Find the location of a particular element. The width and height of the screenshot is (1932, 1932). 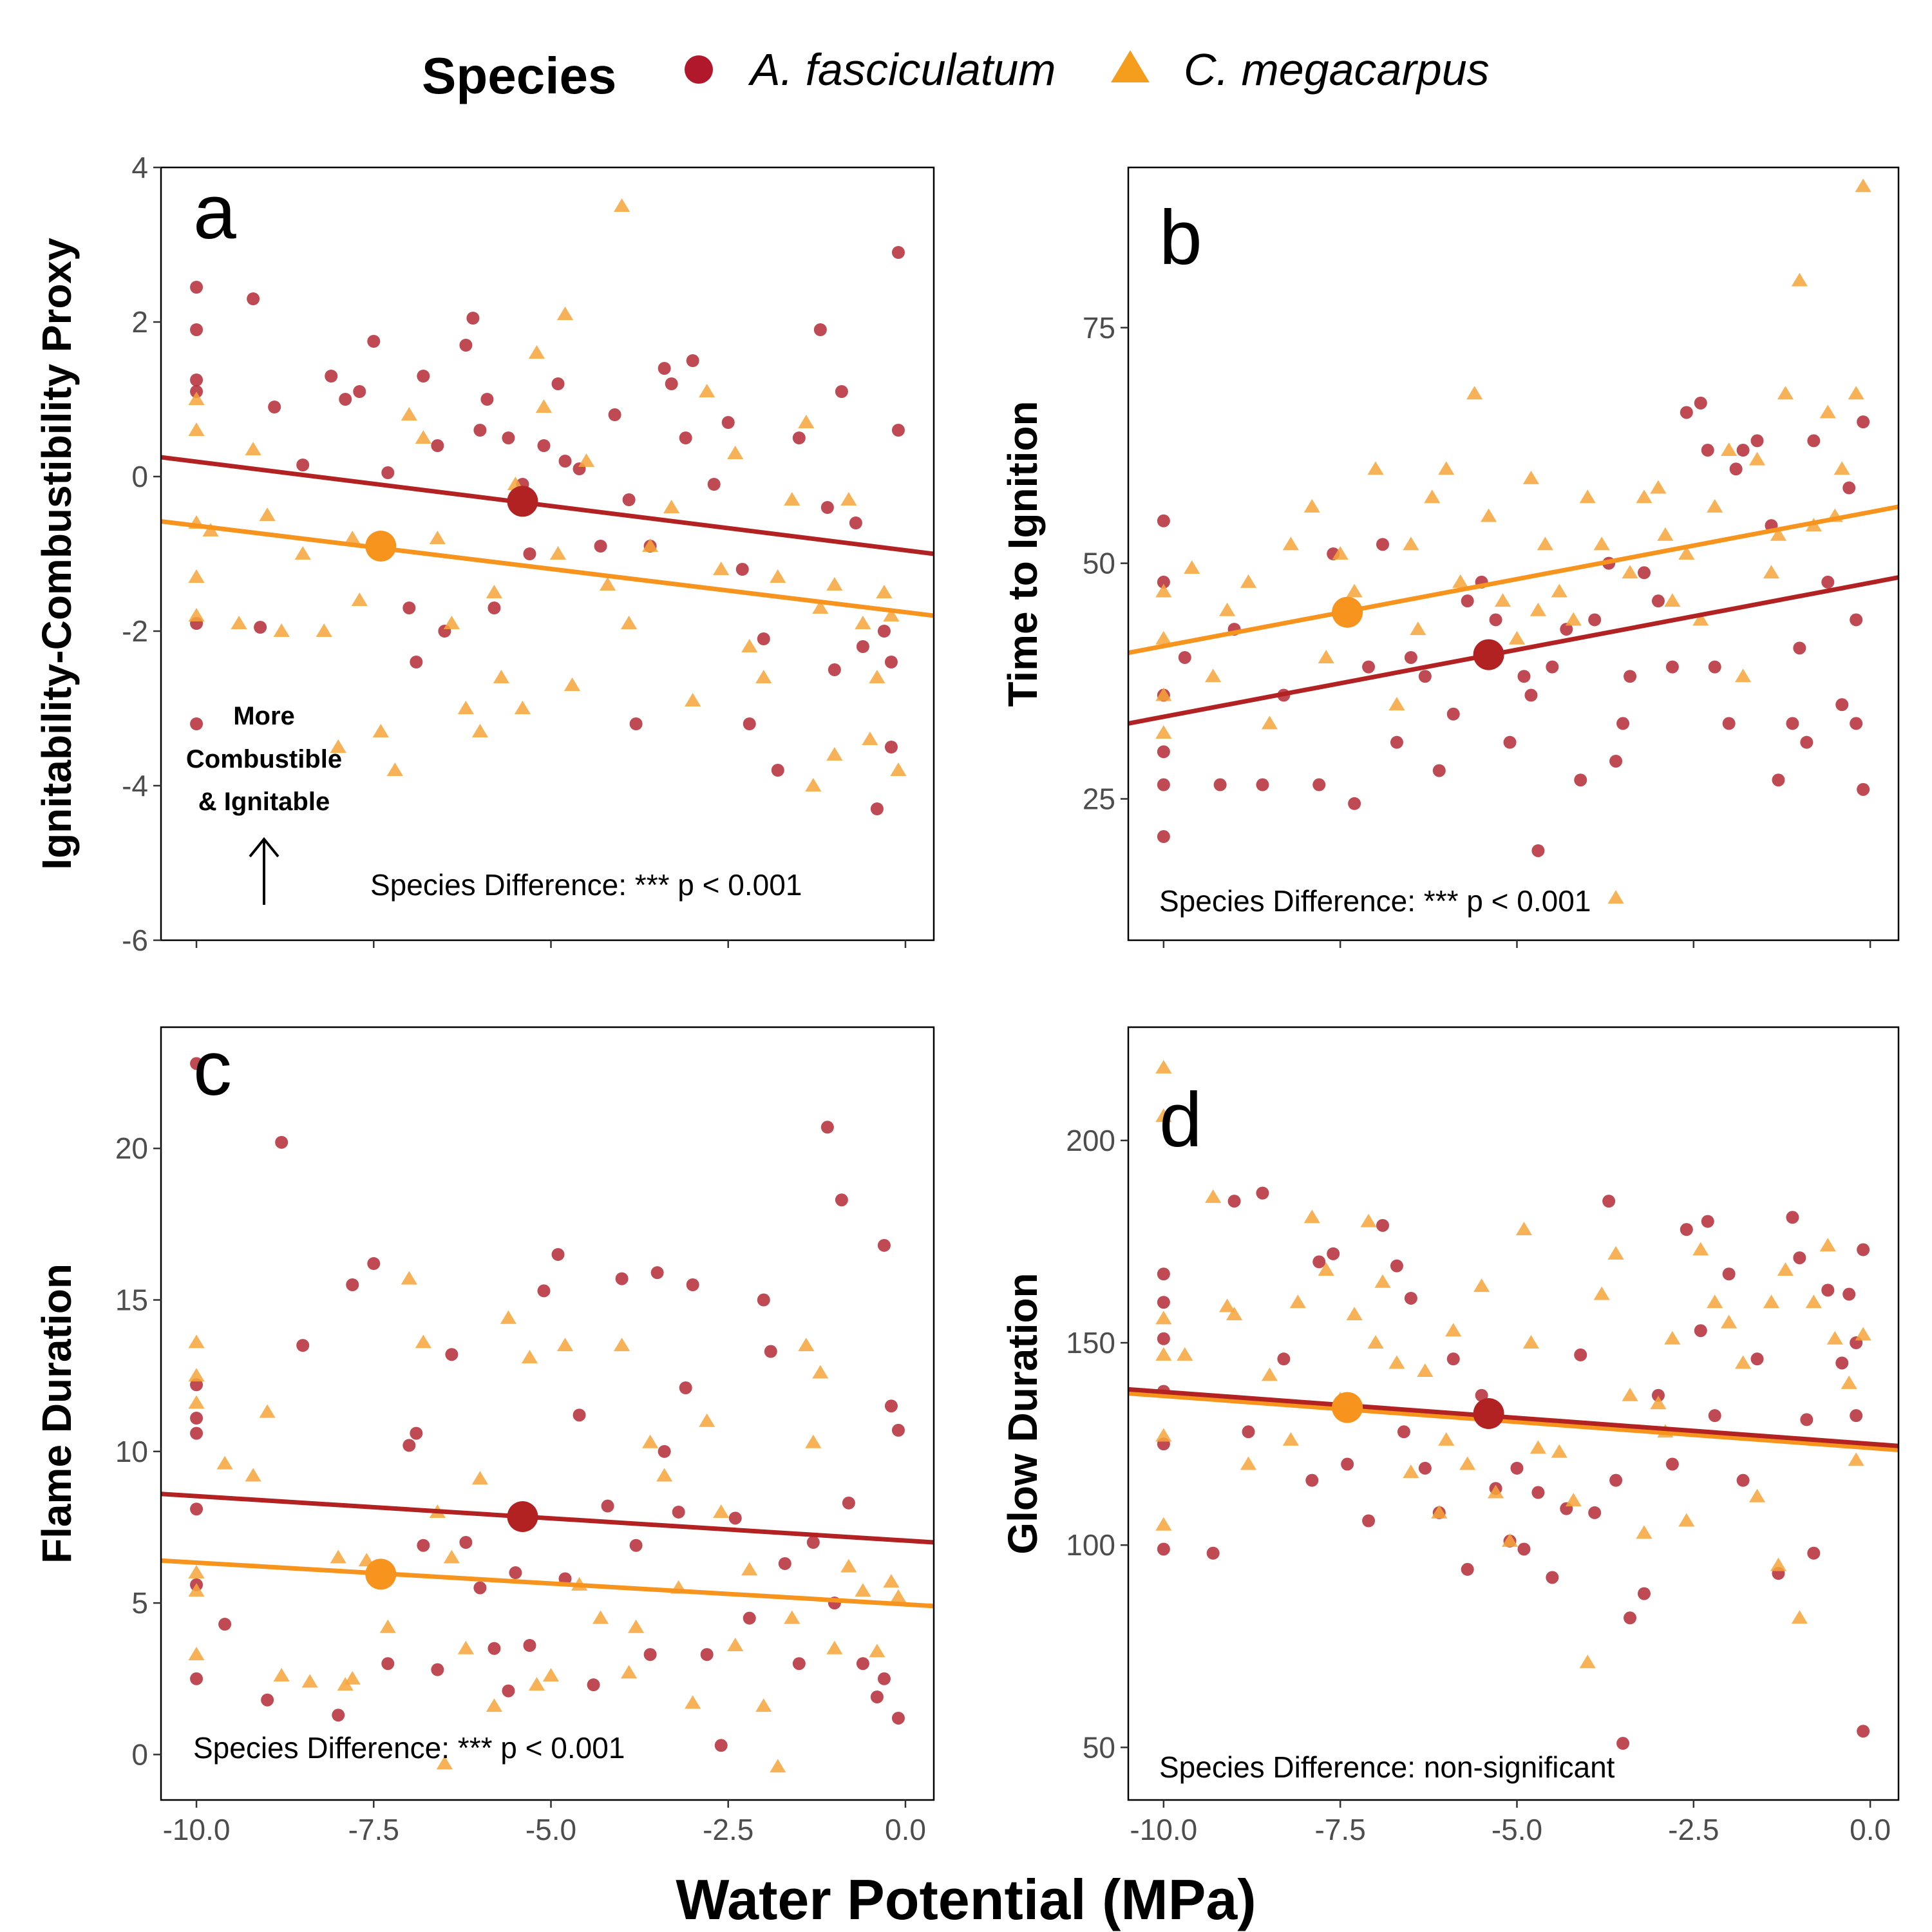

x-tick-label: -5.0 is located at coordinates (551, 1830).